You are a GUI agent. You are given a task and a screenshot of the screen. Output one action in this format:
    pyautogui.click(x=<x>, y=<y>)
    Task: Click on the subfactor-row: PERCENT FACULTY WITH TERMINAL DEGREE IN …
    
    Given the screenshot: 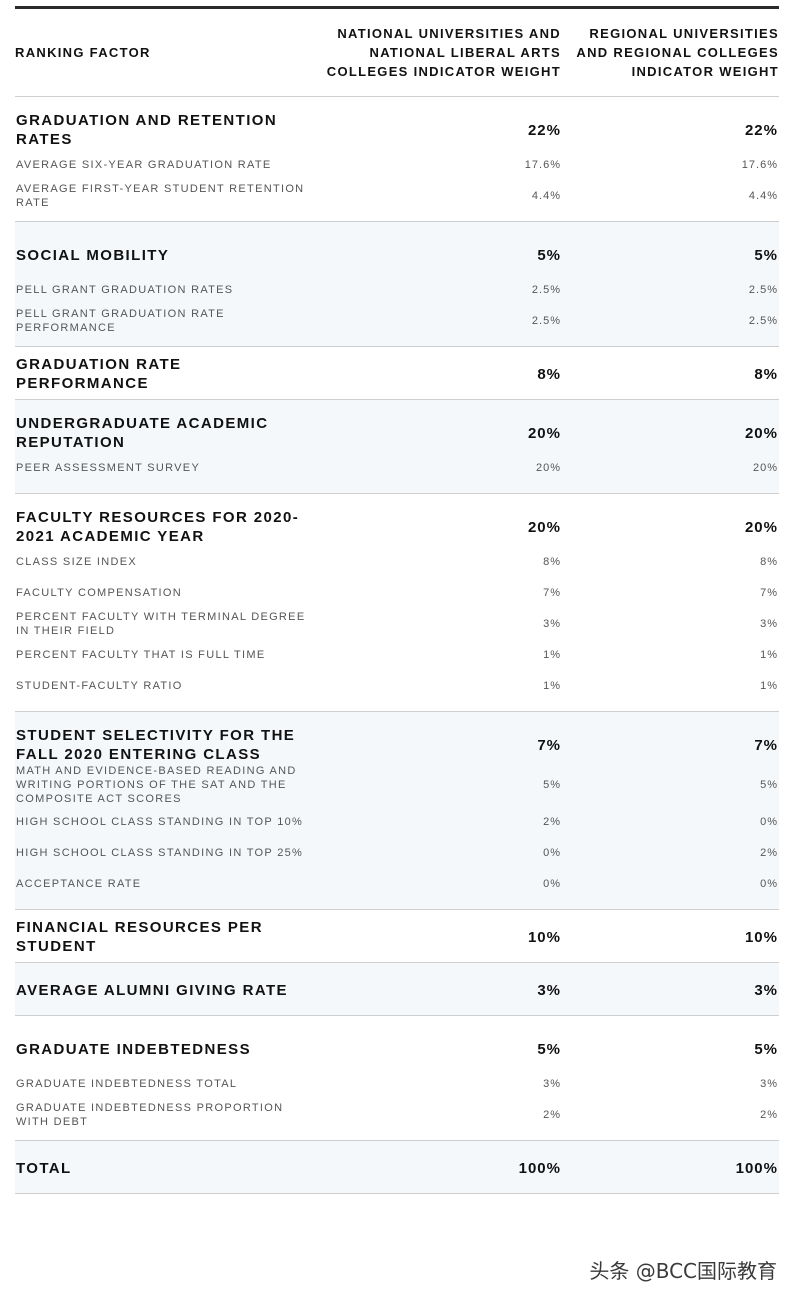 What is the action you would take?
    pyautogui.click(x=397, y=623)
    